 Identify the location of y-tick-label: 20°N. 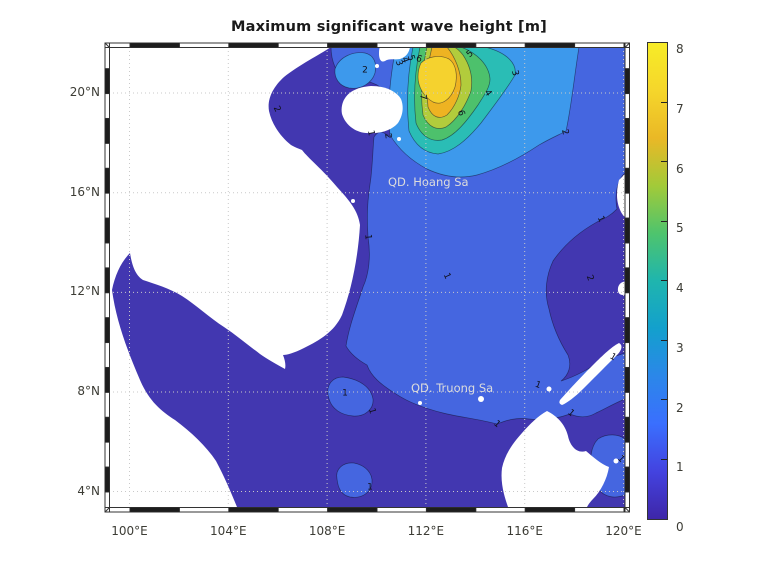
(84, 92).